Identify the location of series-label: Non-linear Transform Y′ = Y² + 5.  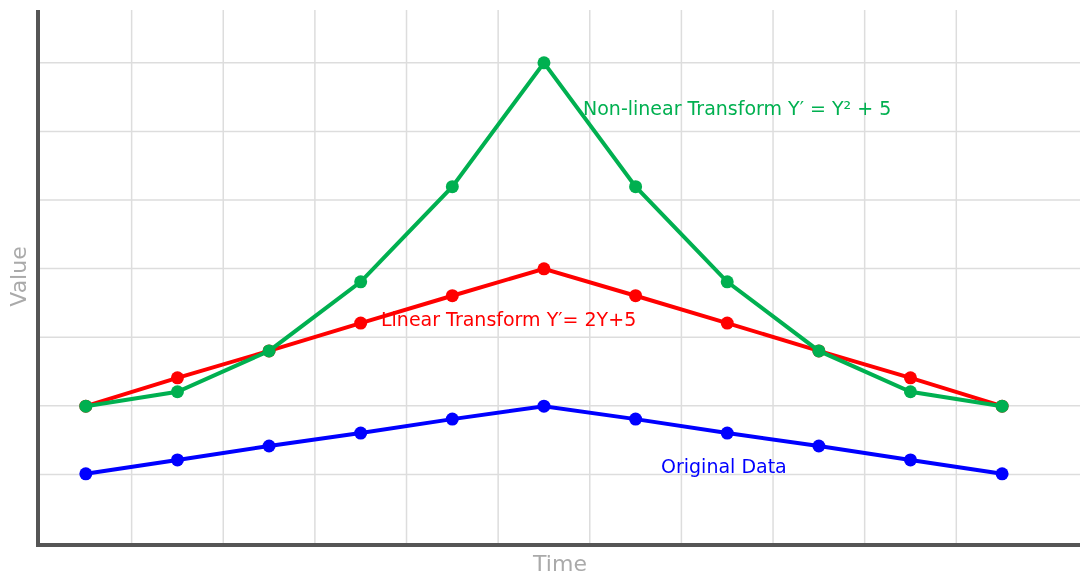
(737, 108).